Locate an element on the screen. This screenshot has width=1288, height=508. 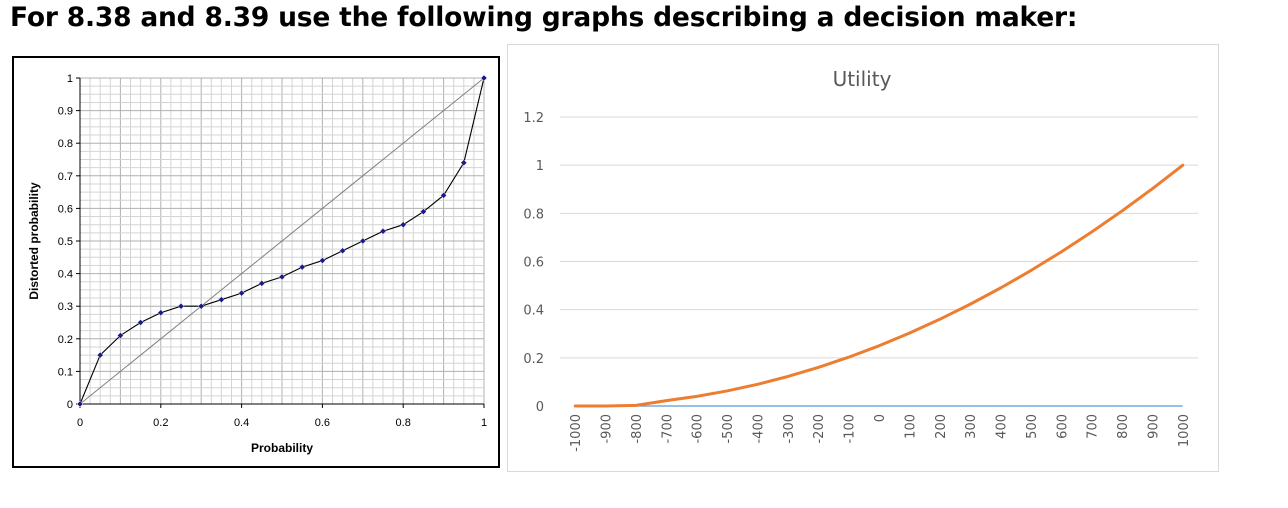
x-tick-label: 200 is located at coordinates (941, 426).